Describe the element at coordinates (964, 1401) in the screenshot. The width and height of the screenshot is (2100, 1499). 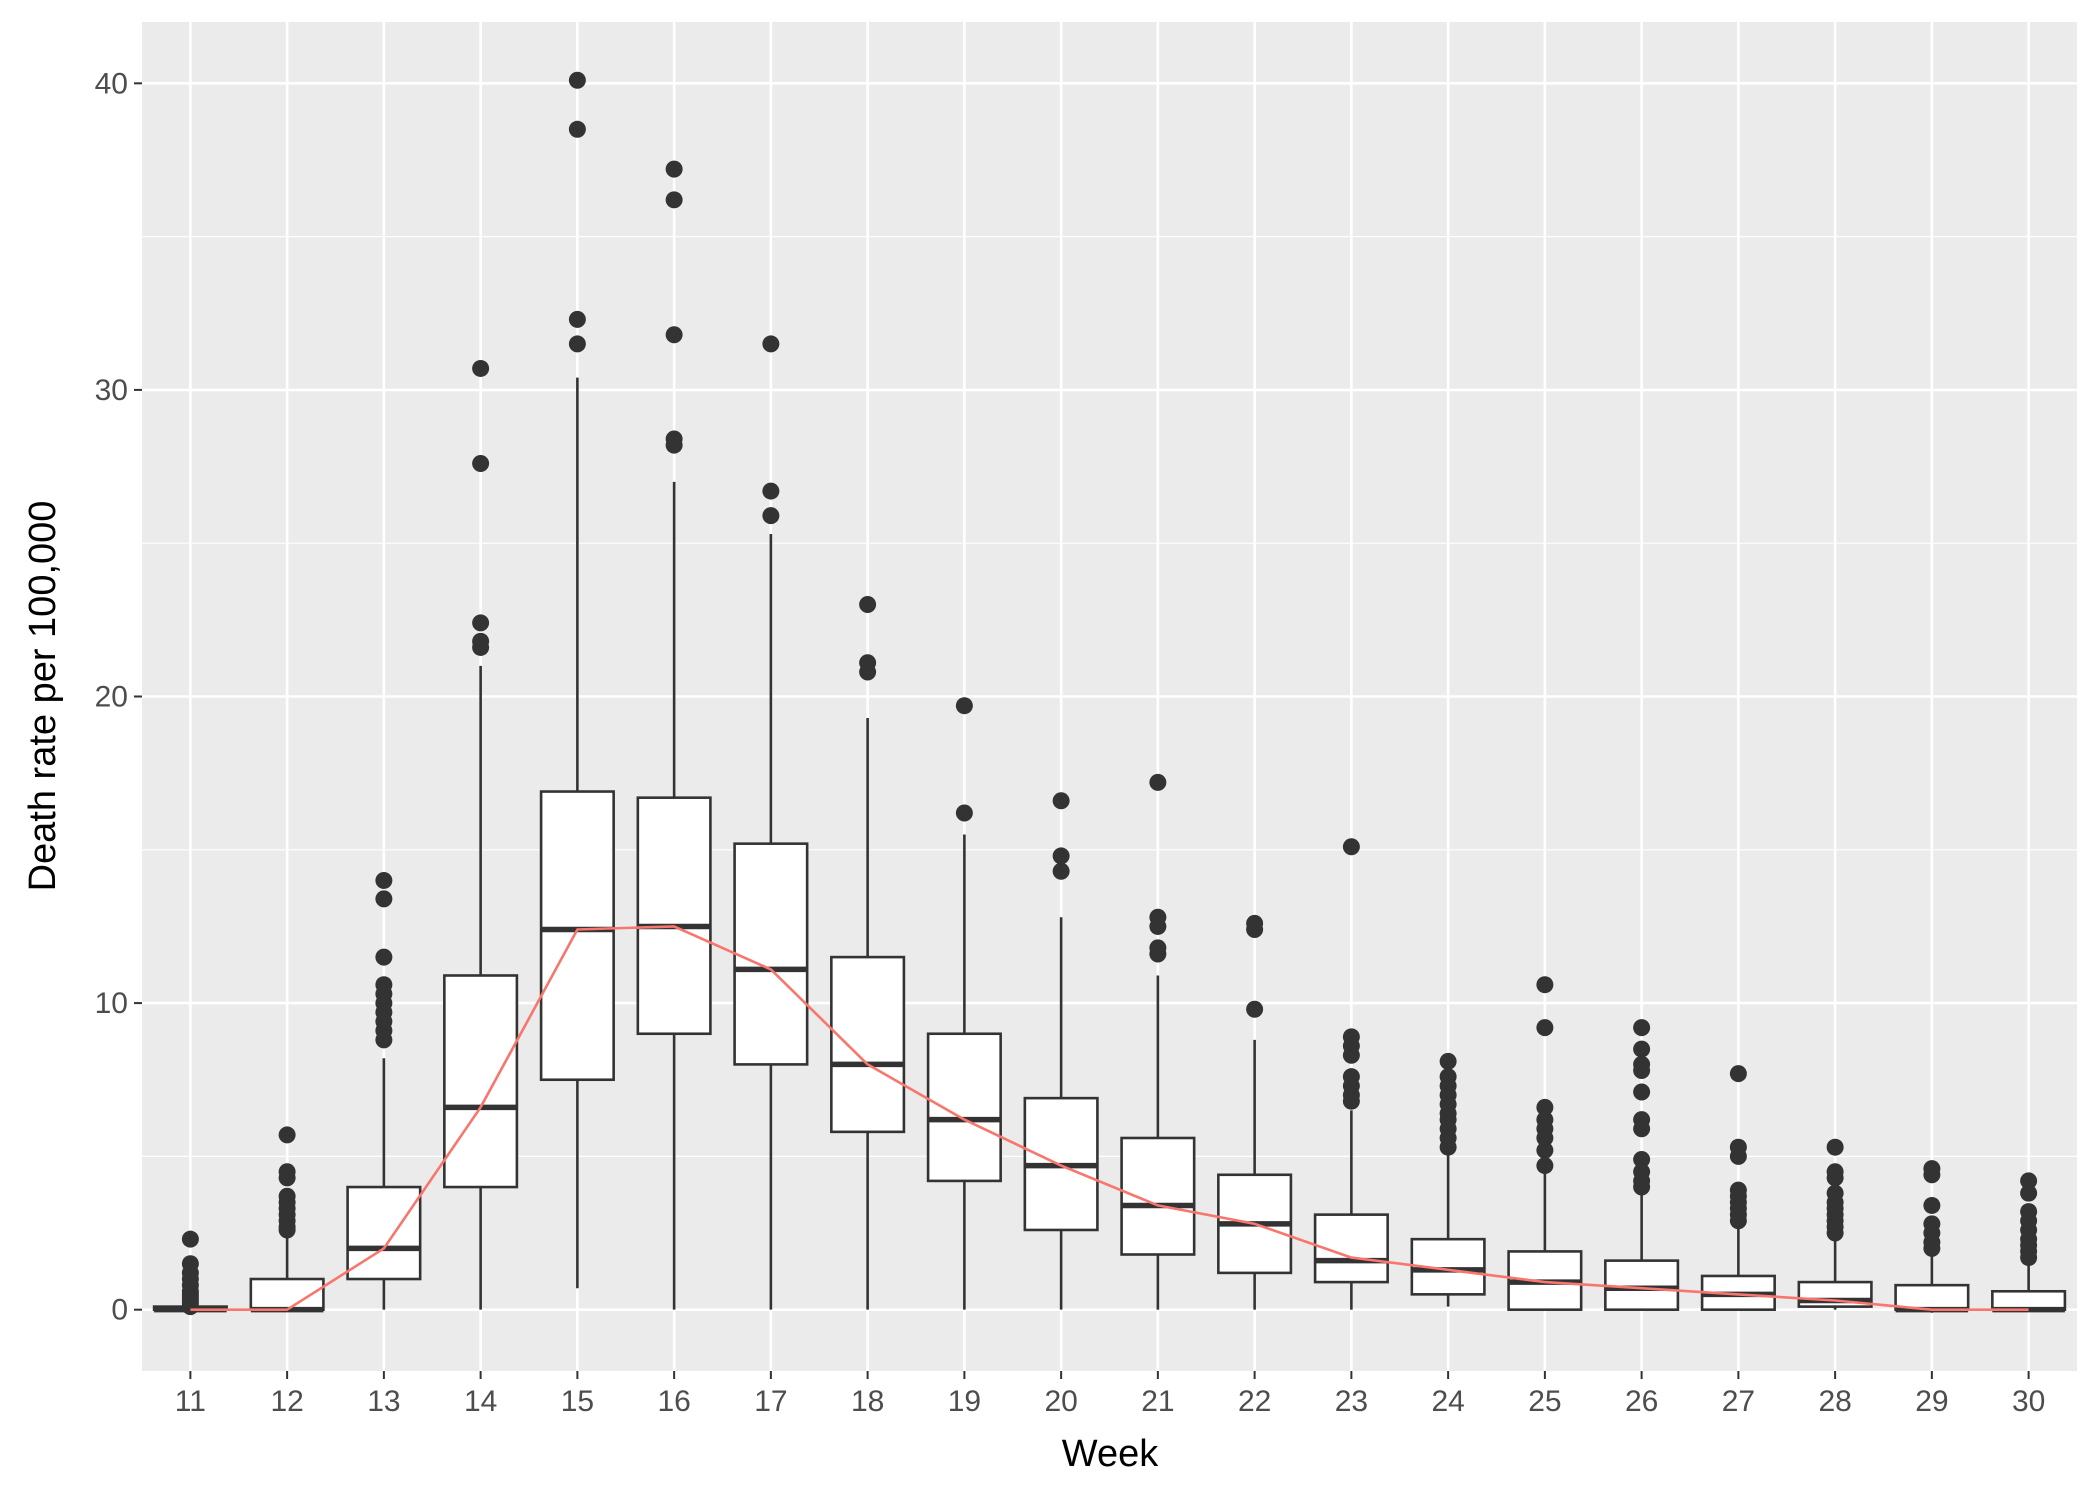
I see `x-tick-label: 19` at that location.